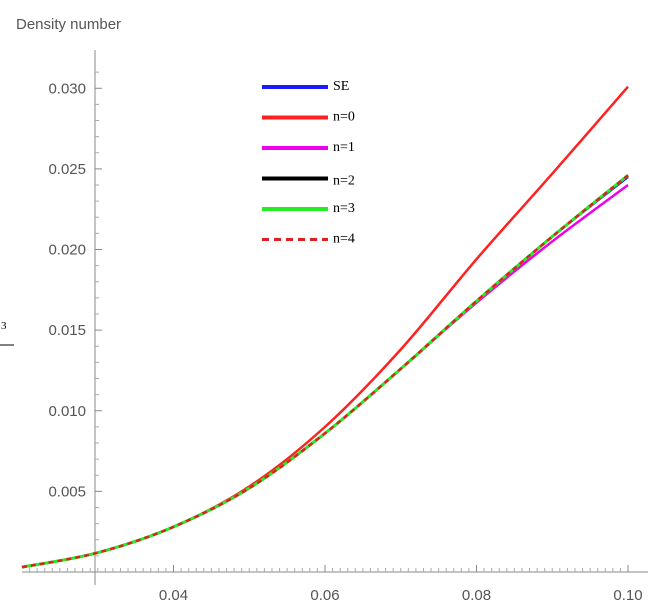  I want to click on y-tick-label: 0.030, so click(67, 88).